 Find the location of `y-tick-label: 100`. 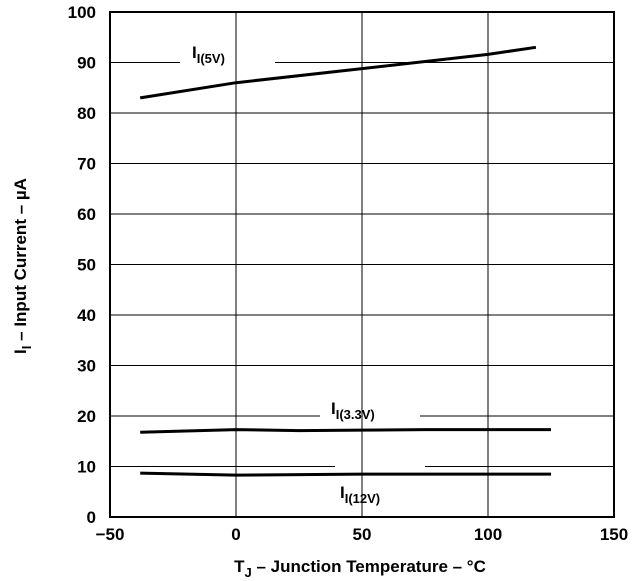

y-tick-label: 100 is located at coordinates (82, 12).